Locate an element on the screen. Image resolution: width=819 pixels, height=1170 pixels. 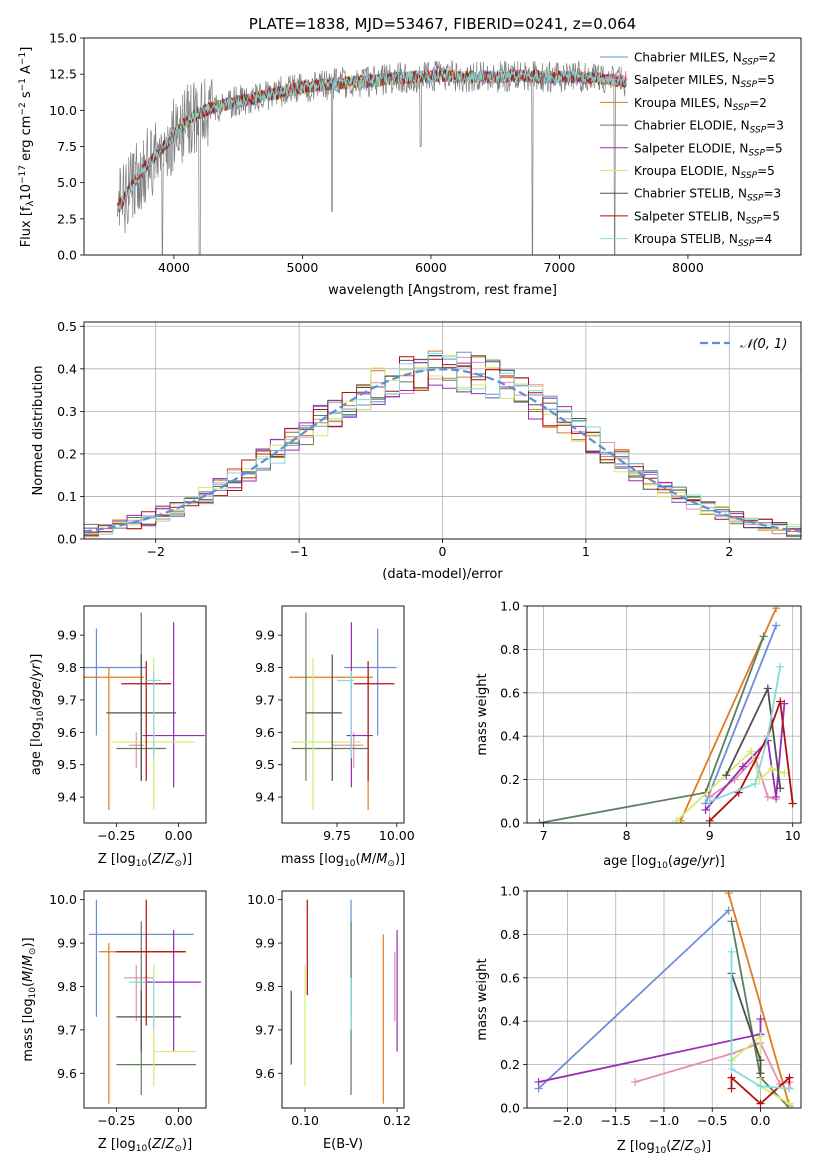
legend-entry: Kroupa MILES, NSSP=2 is located at coordinates (700, 104).